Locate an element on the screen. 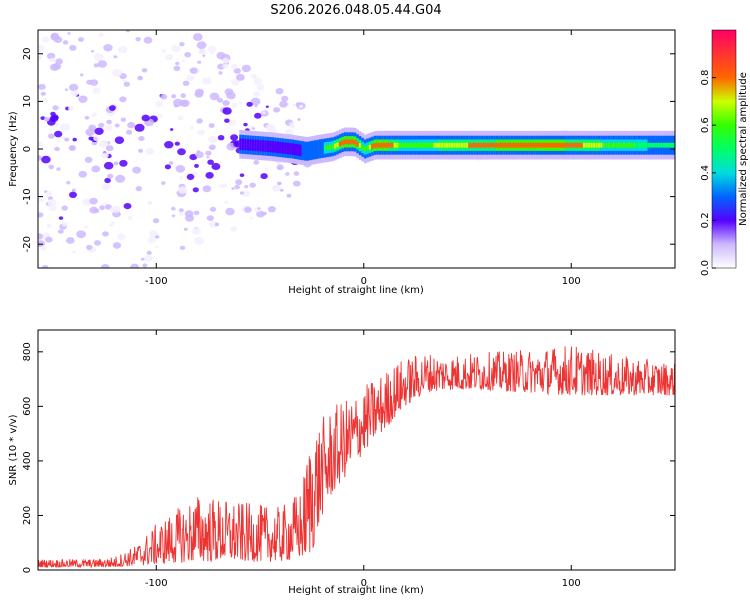 This screenshot has width=750, height=600. snr-xtick-label: 0 is located at coordinates (364, 583).